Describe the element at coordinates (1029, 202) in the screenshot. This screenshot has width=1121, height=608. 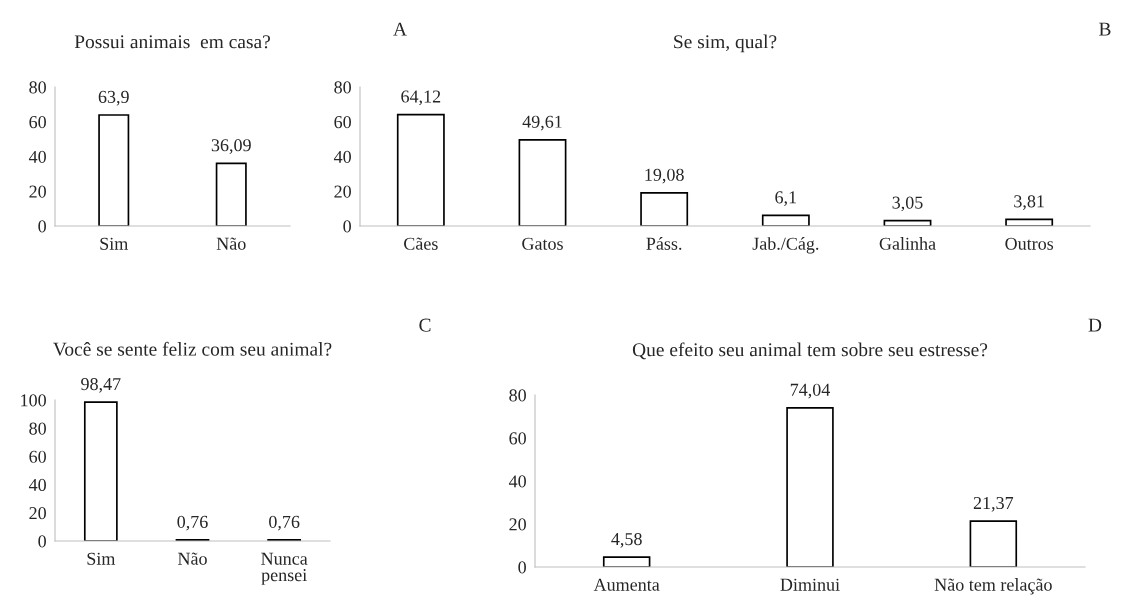
I see `data-label: 3,81` at that location.